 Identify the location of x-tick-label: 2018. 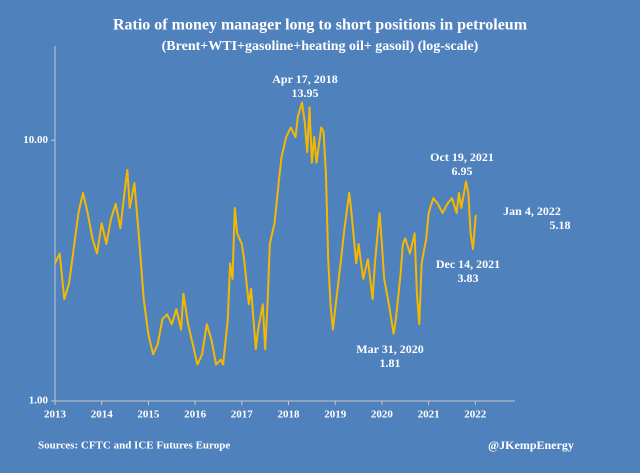
(289, 415).